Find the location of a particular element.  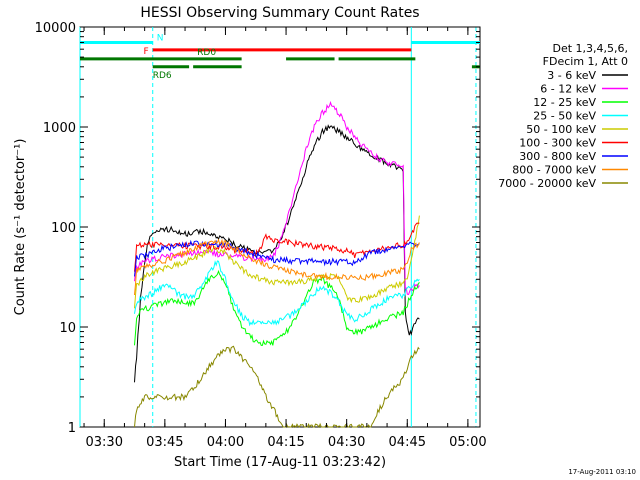

y-tick-label: 10 is located at coordinates (67, 328).